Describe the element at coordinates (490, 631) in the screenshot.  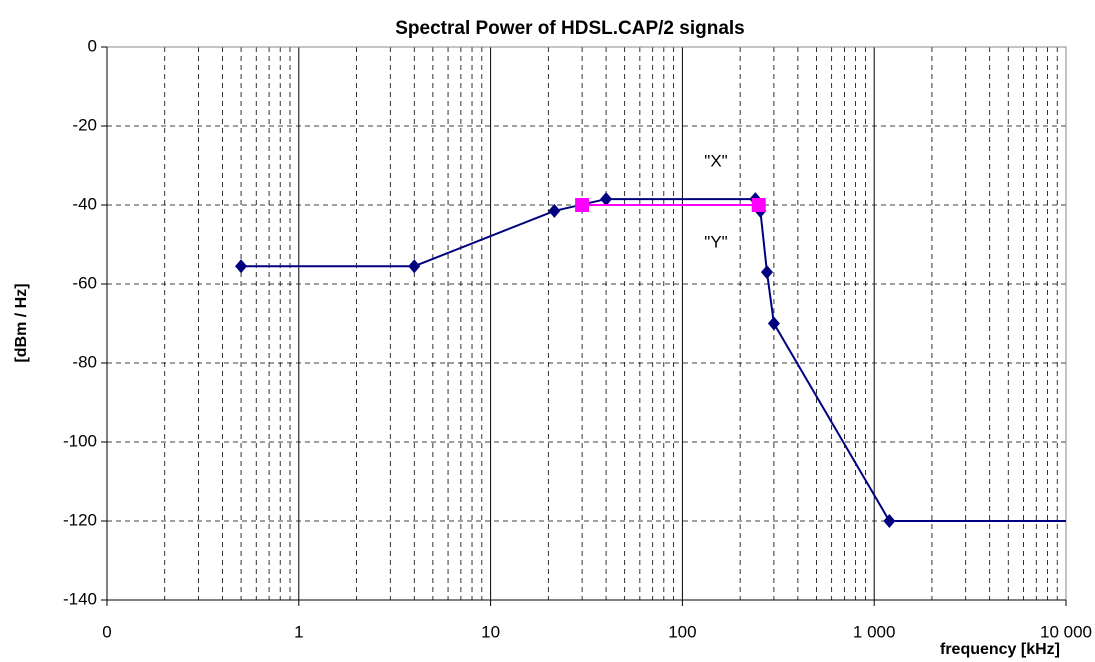
I see `x-tick-label: 10` at that location.